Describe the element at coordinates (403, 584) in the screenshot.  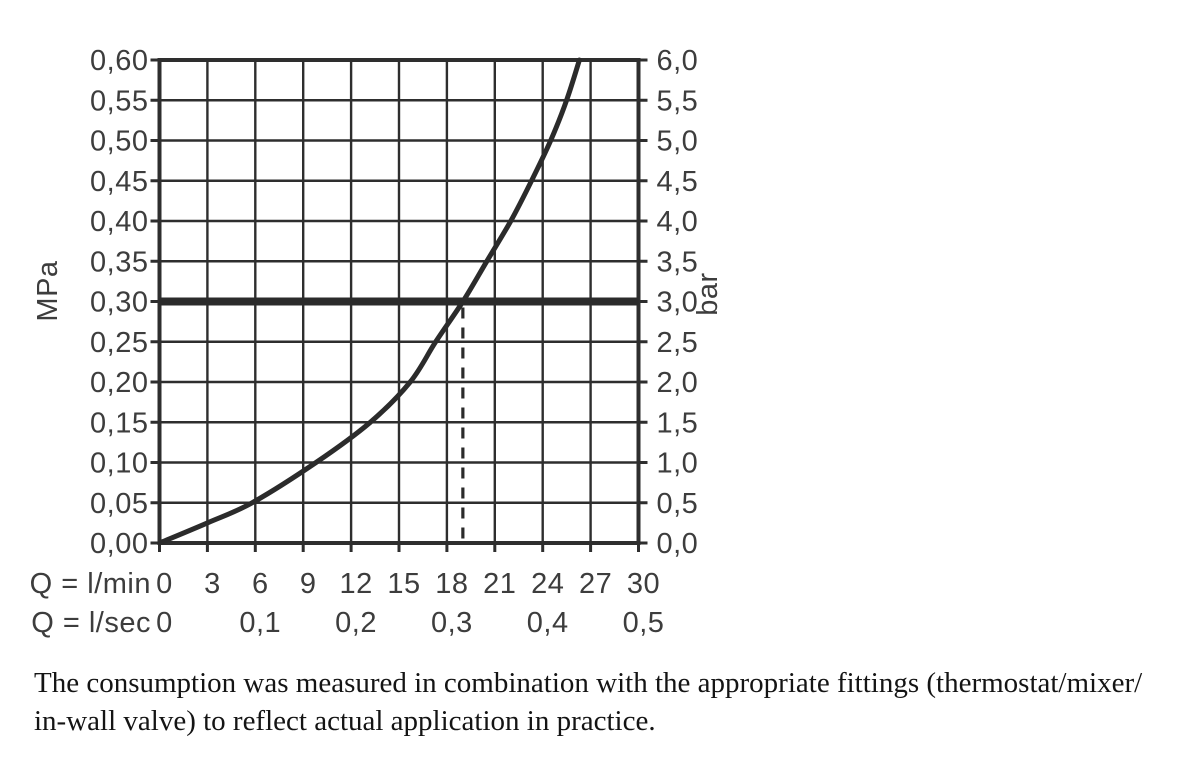
I see `x-axis-tick-label: 15` at that location.